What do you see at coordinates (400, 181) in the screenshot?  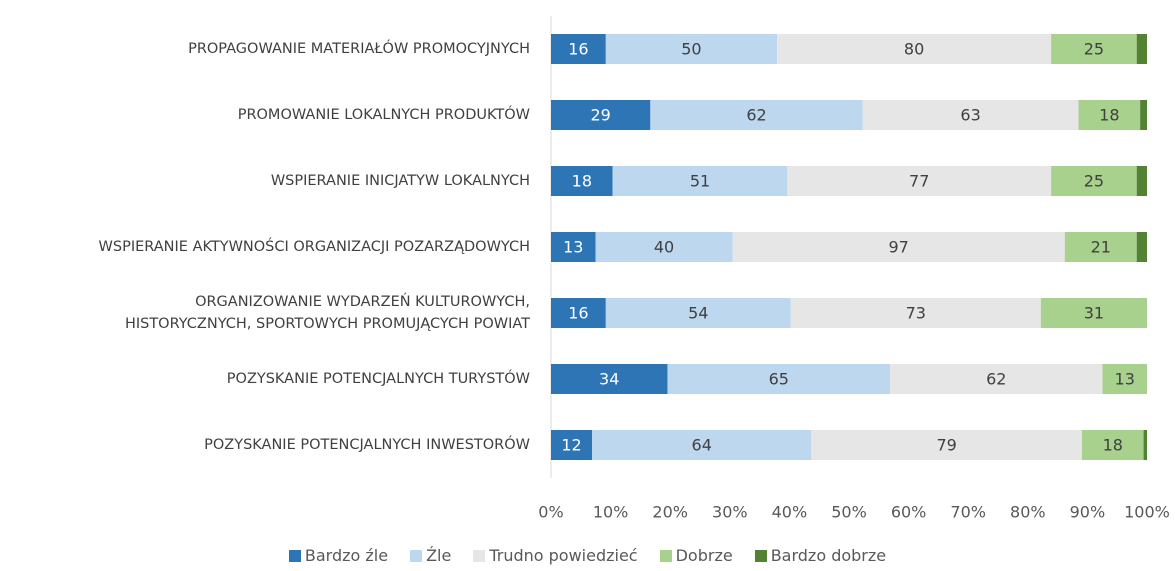 I see `category-label: WSPIERANIE INICJATYW LOKALNYCH` at bounding box center [400, 181].